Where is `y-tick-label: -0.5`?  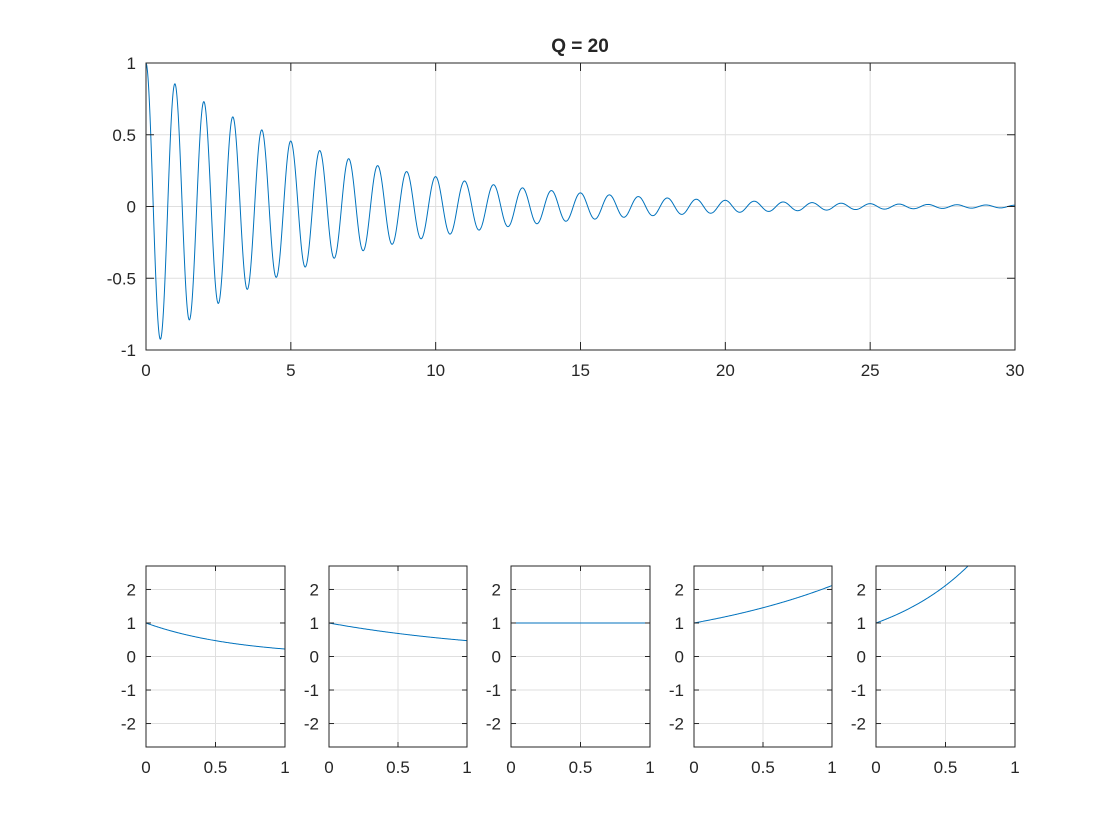 y-tick-label: -0.5 is located at coordinates (121, 278).